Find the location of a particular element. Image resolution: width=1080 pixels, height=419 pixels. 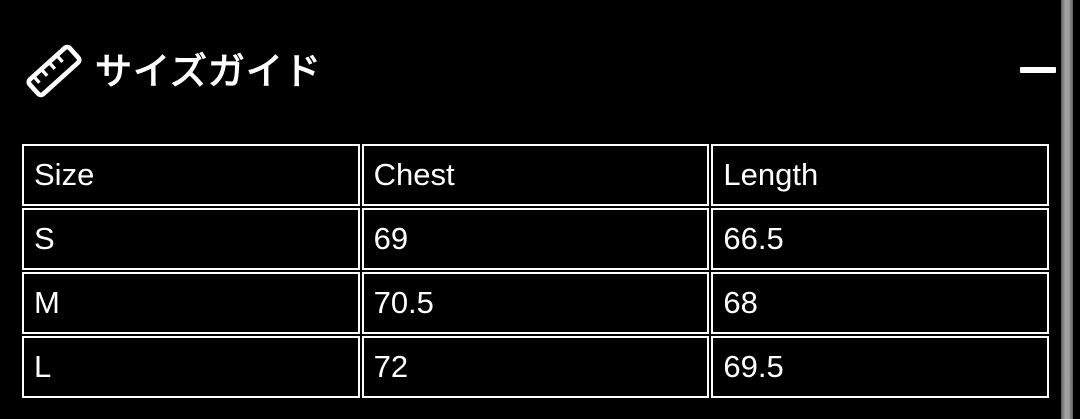

table-header-row: Size Chest Length is located at coordinates (535, 175).